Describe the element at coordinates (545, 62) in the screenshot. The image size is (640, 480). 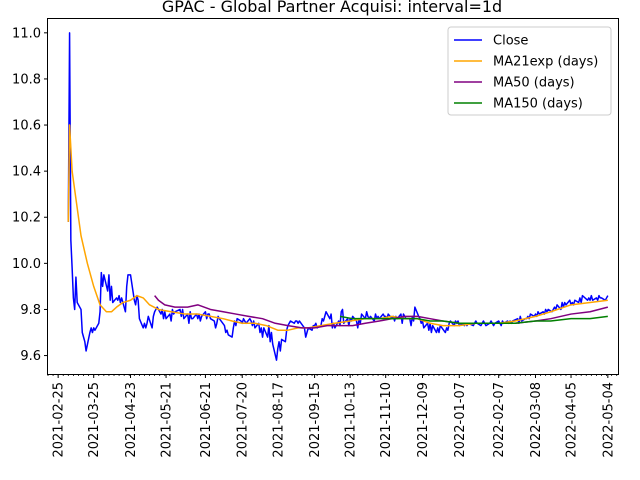
I see `legend-label-1: MA21exp (days)` at that location.